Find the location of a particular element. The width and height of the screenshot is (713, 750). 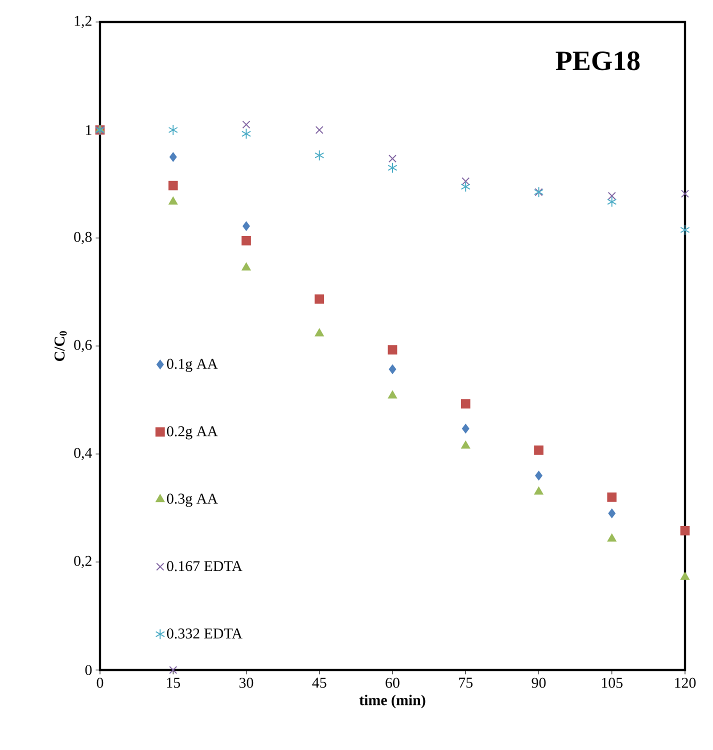

y-tick-label: 1,2 is located at coordinates (83, 22).